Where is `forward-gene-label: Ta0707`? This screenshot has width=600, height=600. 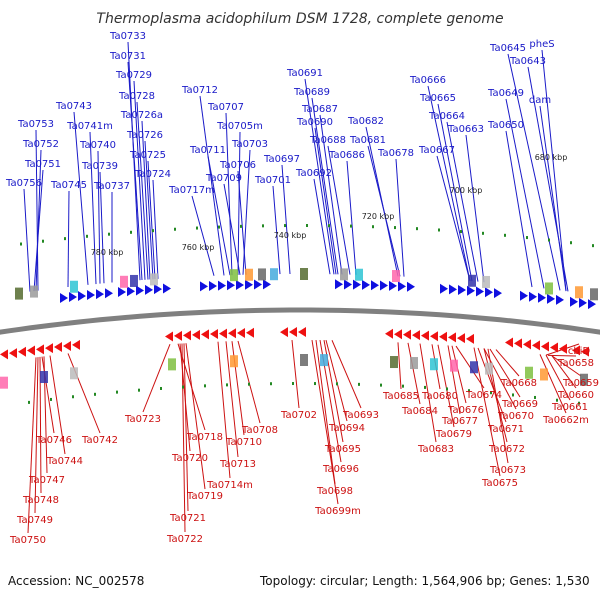 forward-gene-label: Ta0707 is located at coordinates (225, 107).